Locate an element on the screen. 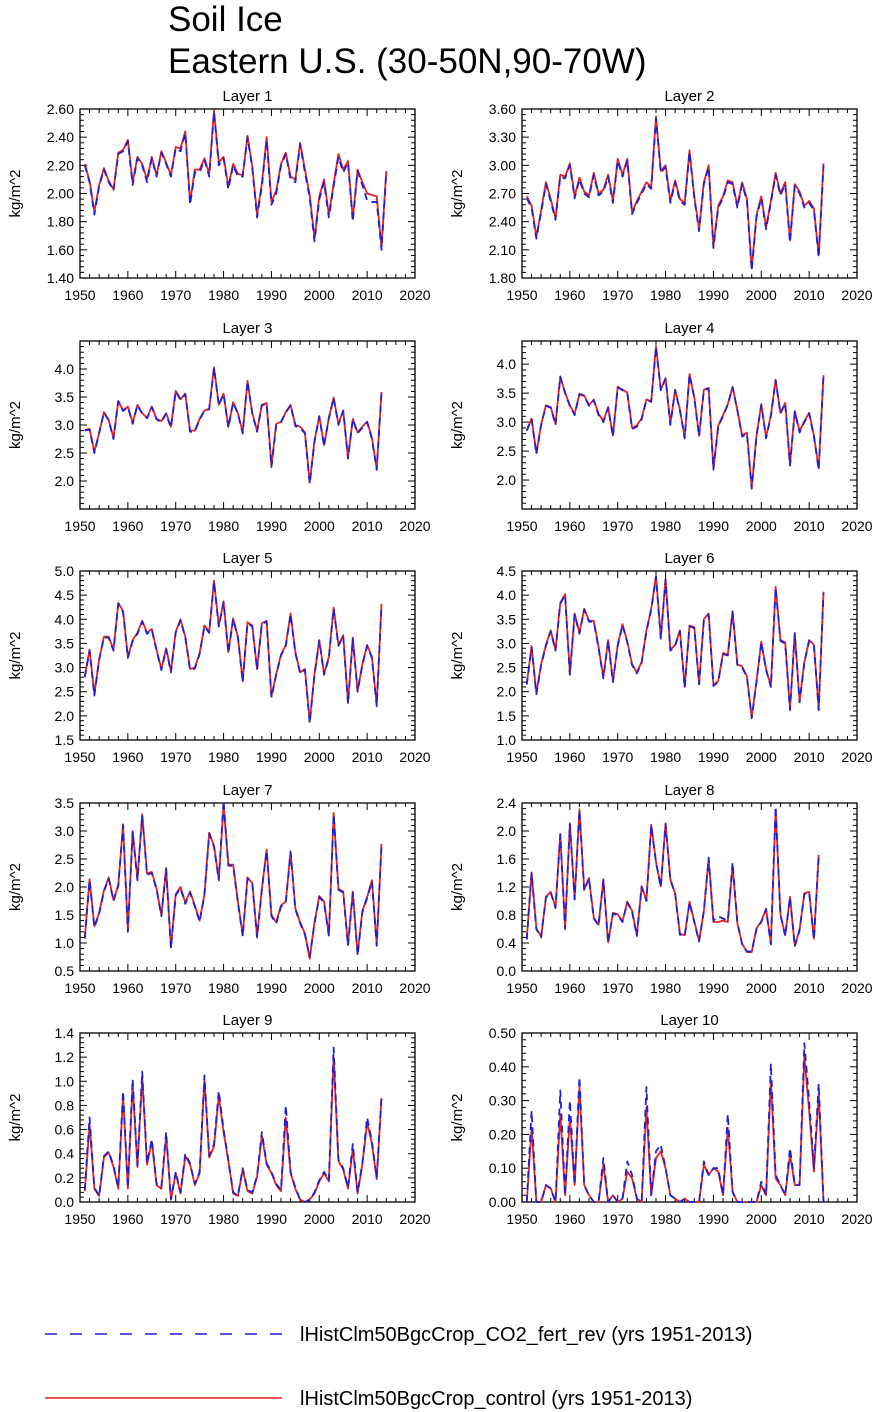 Image resolution: width=876 pixels, height=1412 pixels. layer-4-xtick-label: 1960 is located at coordinates (569, 526).